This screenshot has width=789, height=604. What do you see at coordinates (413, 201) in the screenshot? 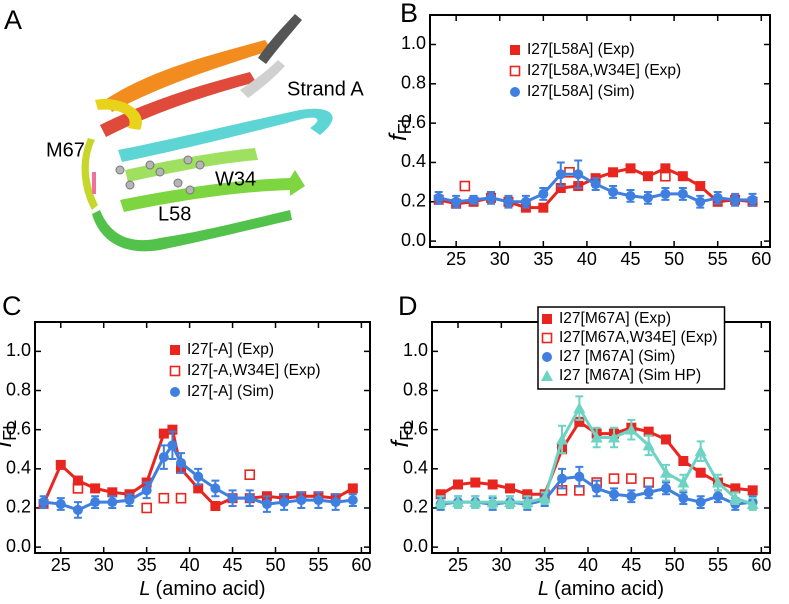
I see `y-tick-label: 0.2` at bounding box center [413, 201].